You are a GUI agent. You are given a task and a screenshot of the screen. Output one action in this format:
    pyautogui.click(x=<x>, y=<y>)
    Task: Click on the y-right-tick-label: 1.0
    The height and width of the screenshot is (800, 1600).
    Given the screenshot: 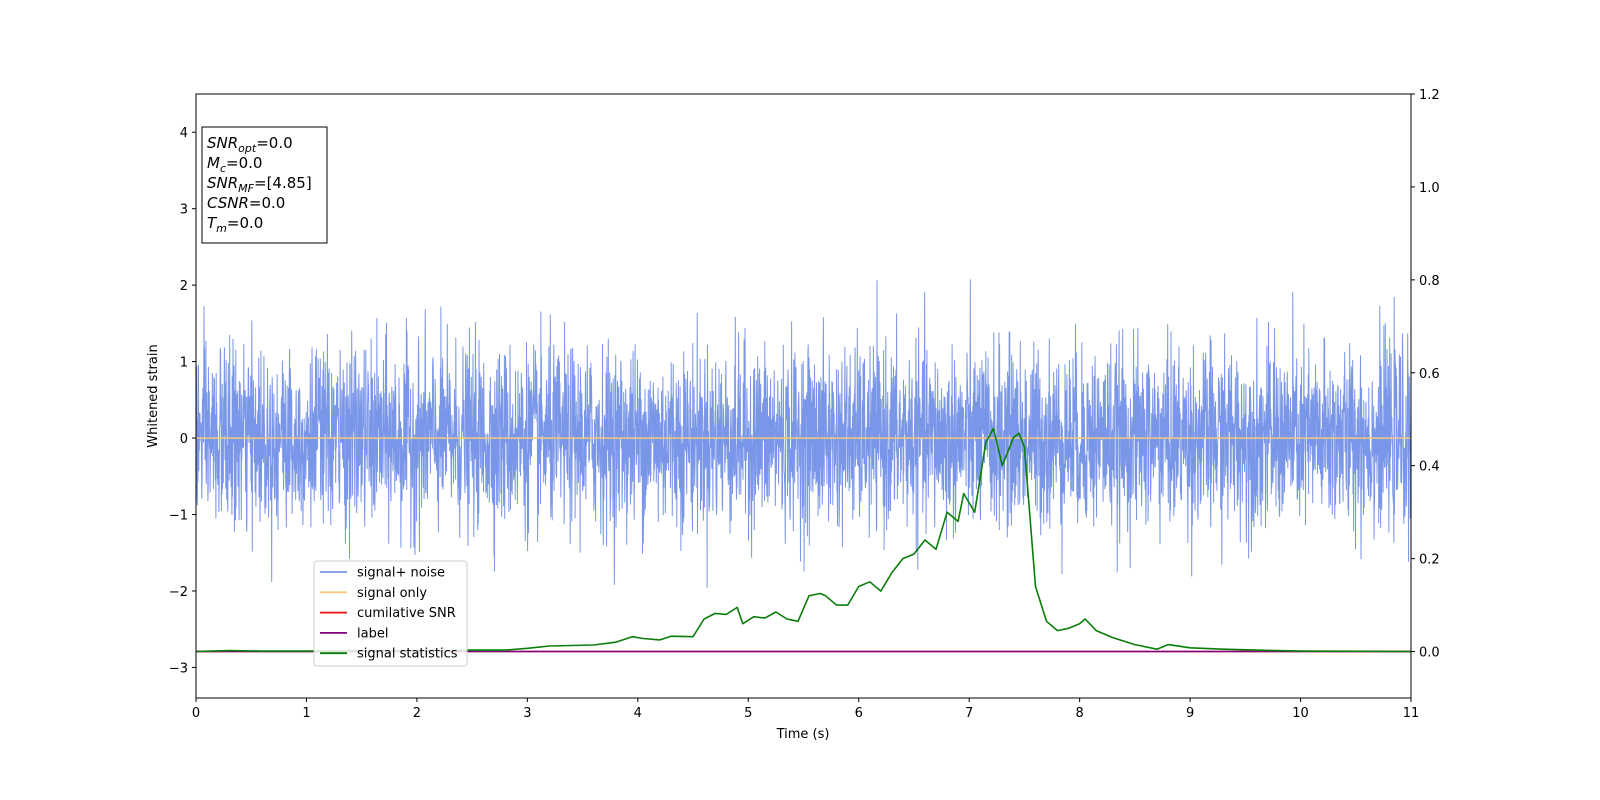 What is the action you would take?
    pyautogui.click(x=1429, y=188)
    